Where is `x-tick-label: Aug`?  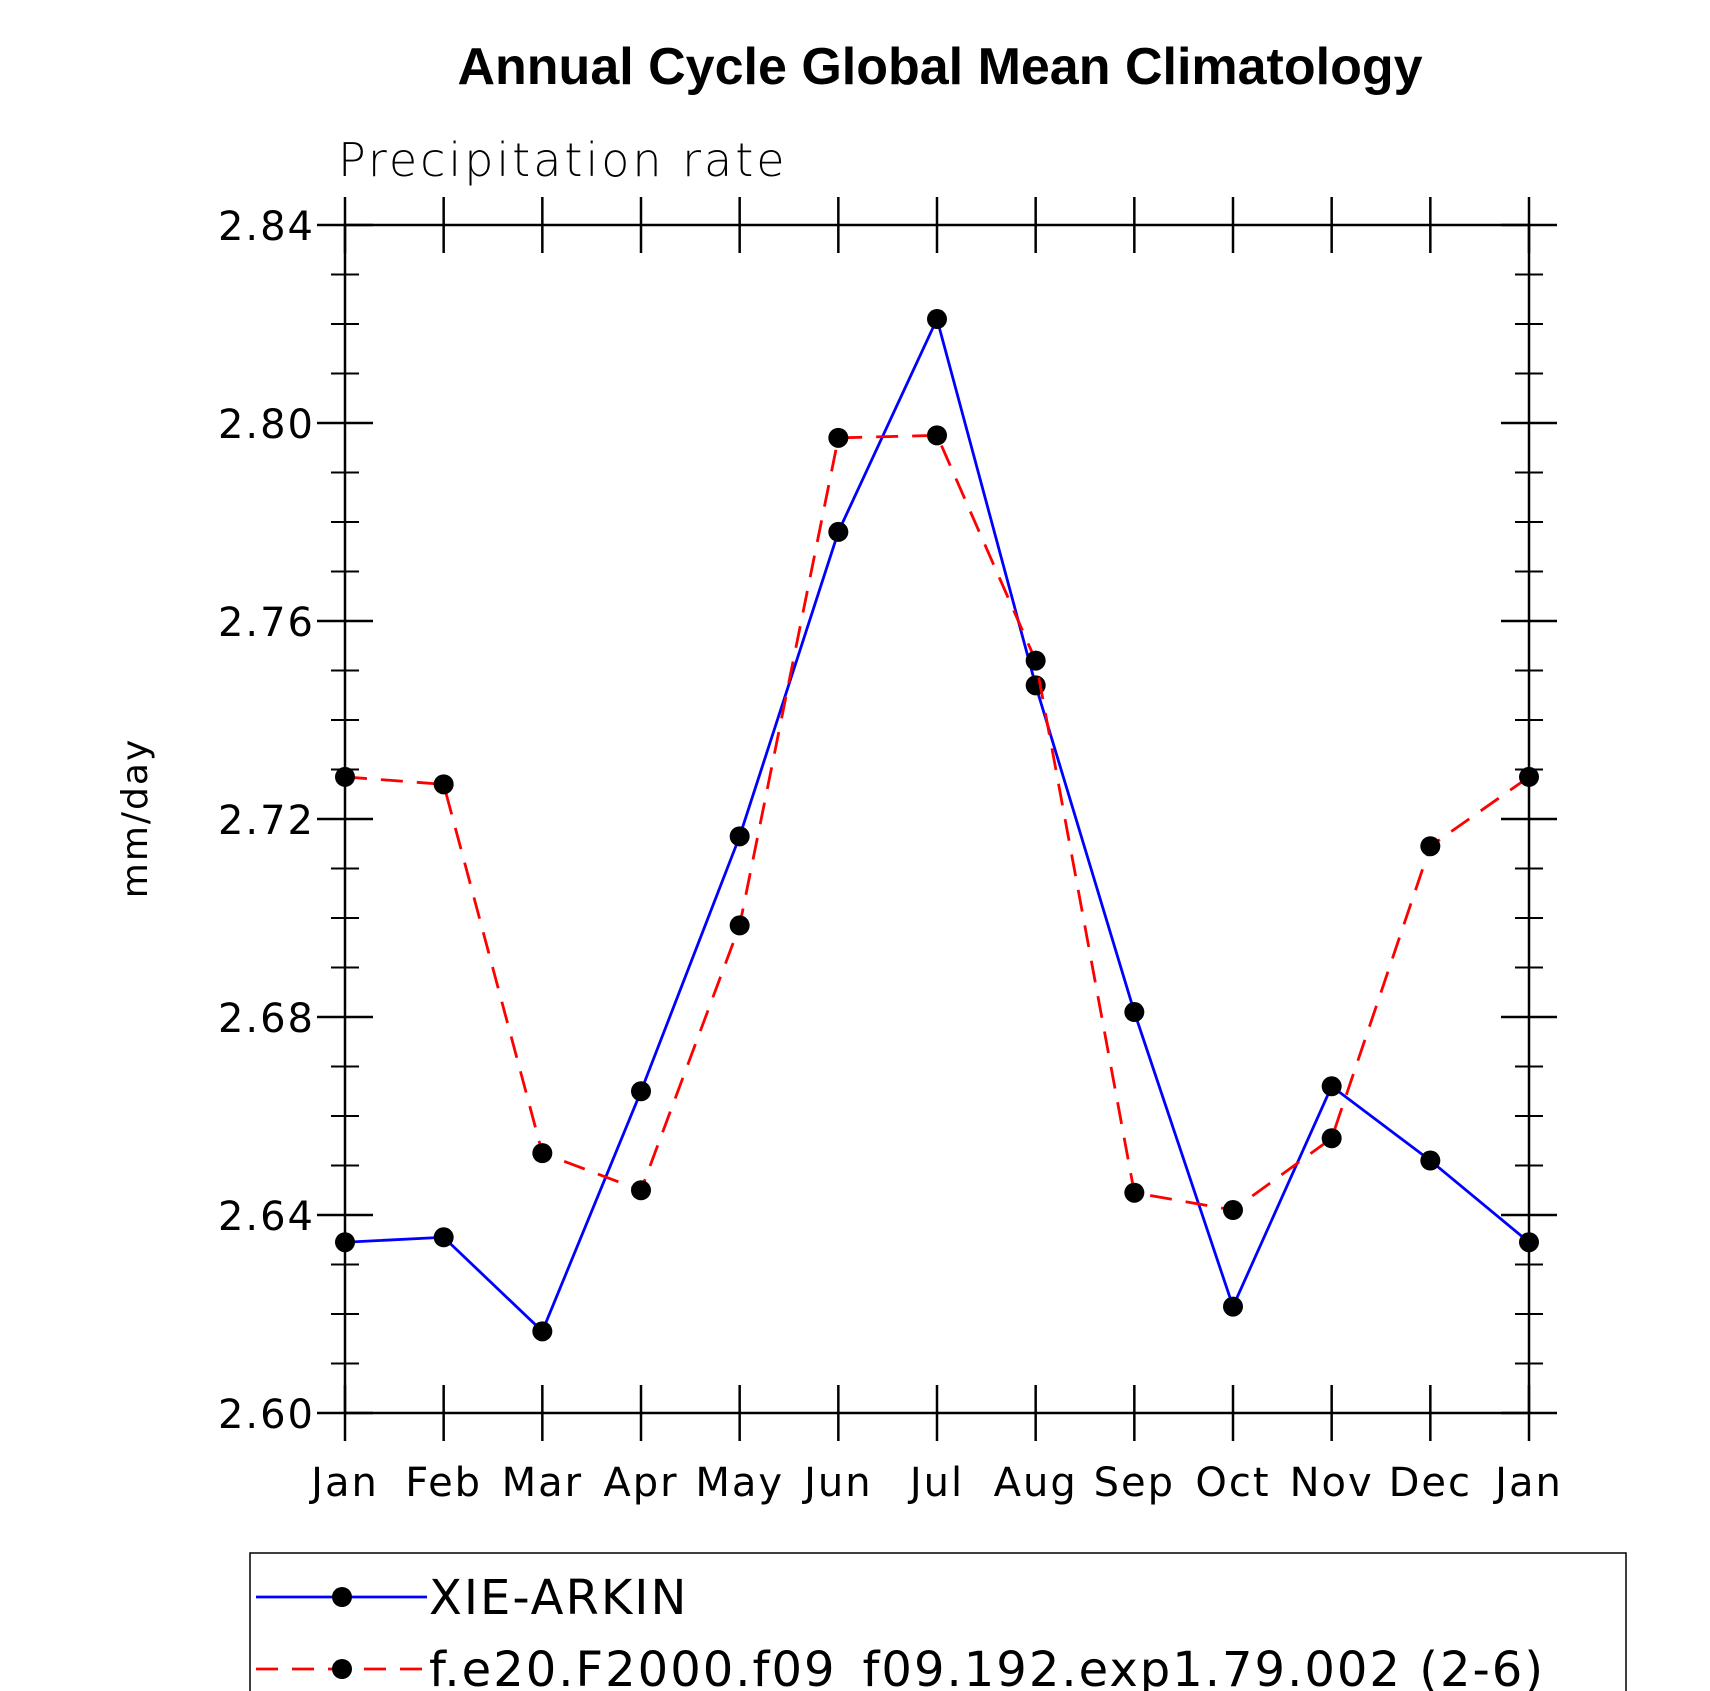
x-tick-label: Aug is located at coordinates (1036, 1483).